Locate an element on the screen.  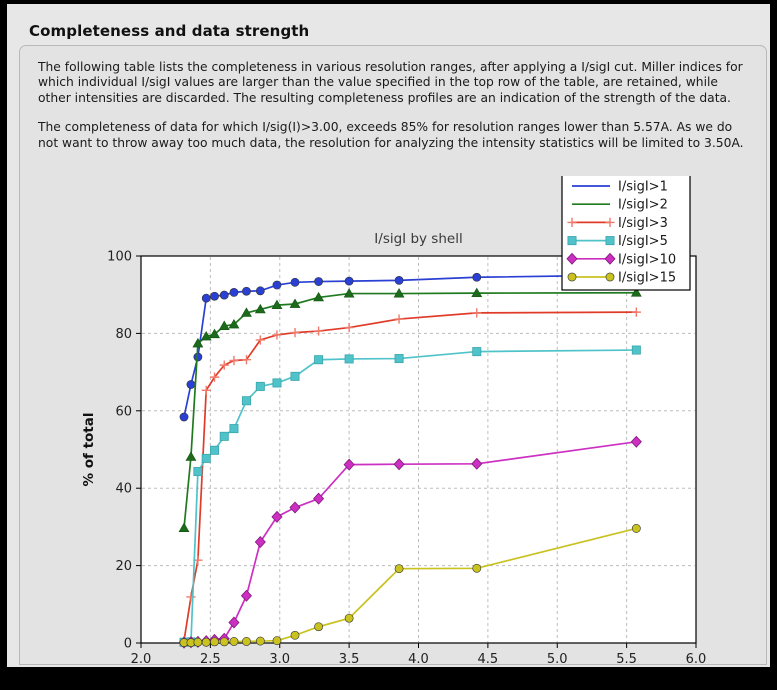
legend-item-i-sigi-5: I/sigI>5 is located at coordinates (617, 241).